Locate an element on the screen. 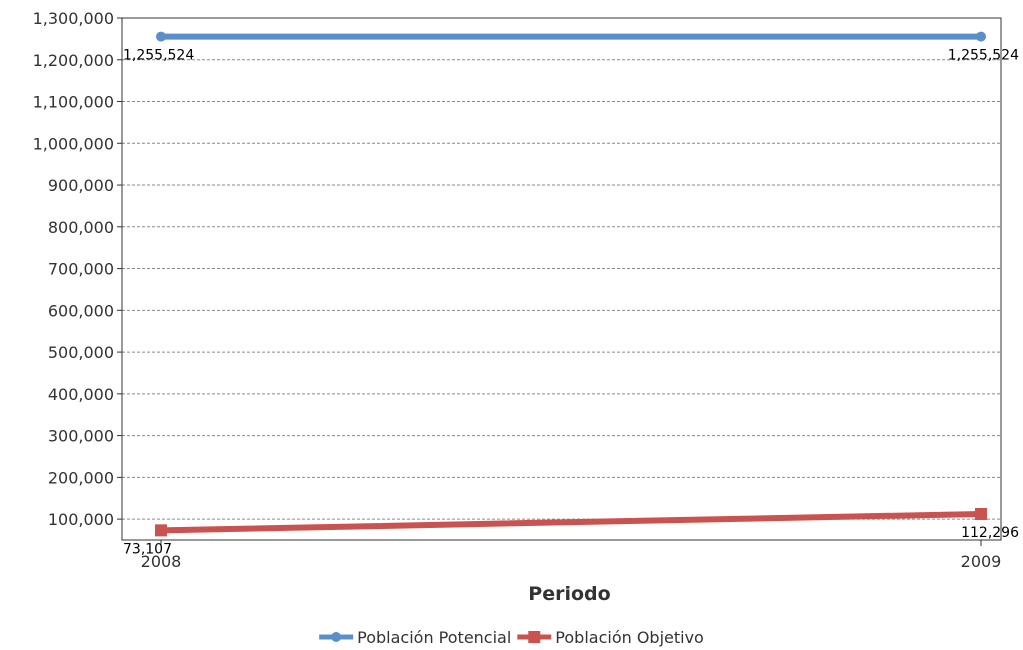 The height and width of the screenshot is (650, 1023). legend-label: Población Objetivo is located at coordinates (629, 637).